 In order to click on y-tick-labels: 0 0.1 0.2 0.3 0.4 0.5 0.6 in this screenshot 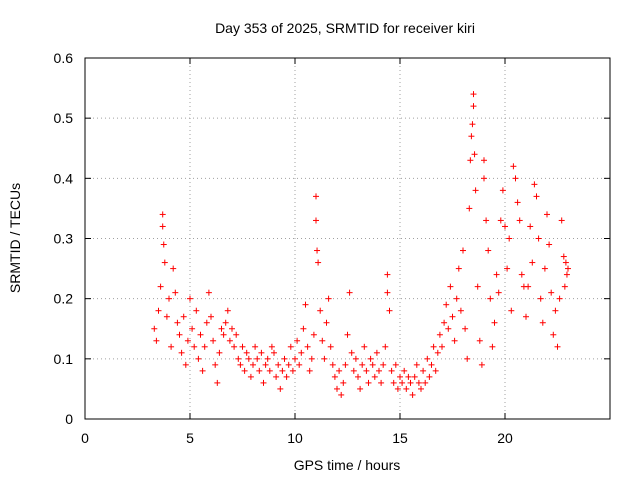, I will do `click(64, 238)`.